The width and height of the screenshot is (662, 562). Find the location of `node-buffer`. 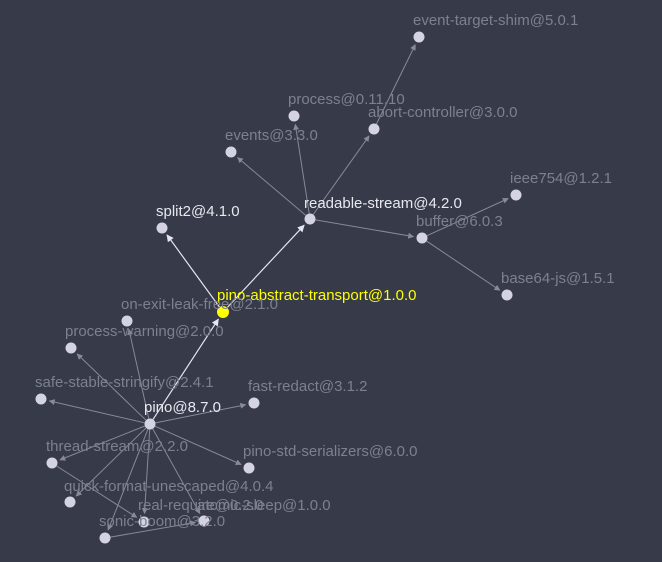

node-buffer is located at coordinates (422, 238).